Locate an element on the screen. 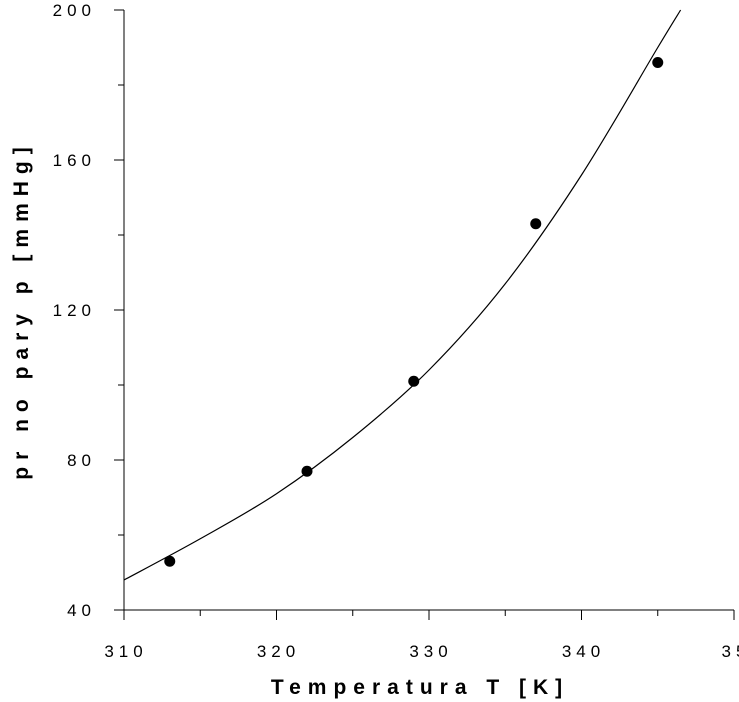 This screenshot has height=702, width=739. x-tick-label: 35 is located at coordinates (730, 651).